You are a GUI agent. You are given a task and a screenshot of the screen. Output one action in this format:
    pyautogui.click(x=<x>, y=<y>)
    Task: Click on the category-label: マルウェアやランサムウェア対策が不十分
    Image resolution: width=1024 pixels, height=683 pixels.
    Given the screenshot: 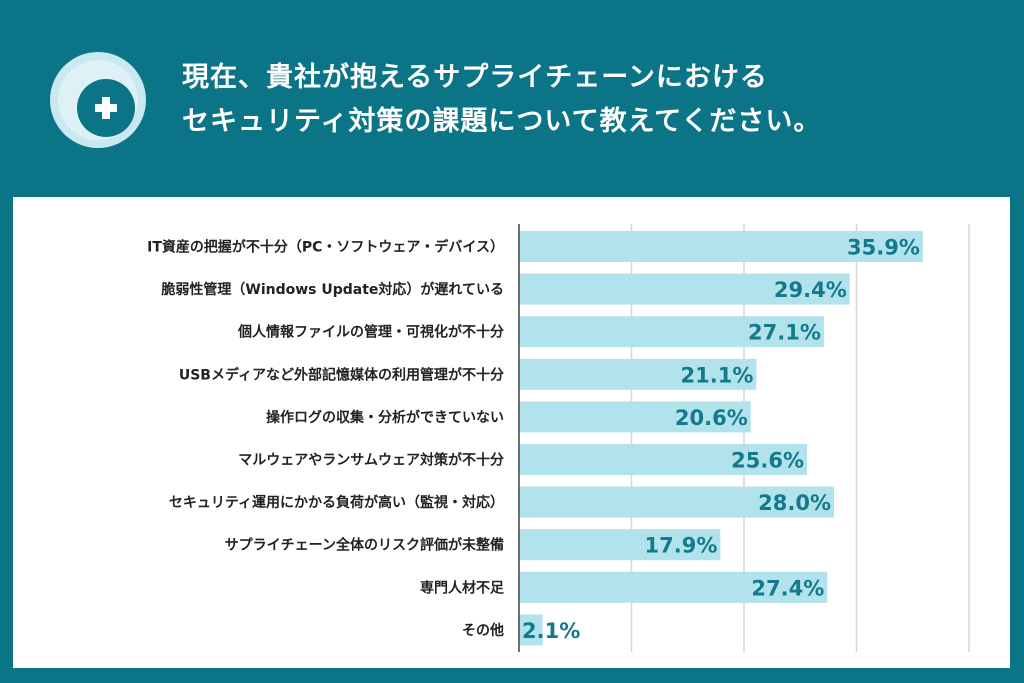 What is the action you would take?
    pyautogui.click(x=371, y=460)
    